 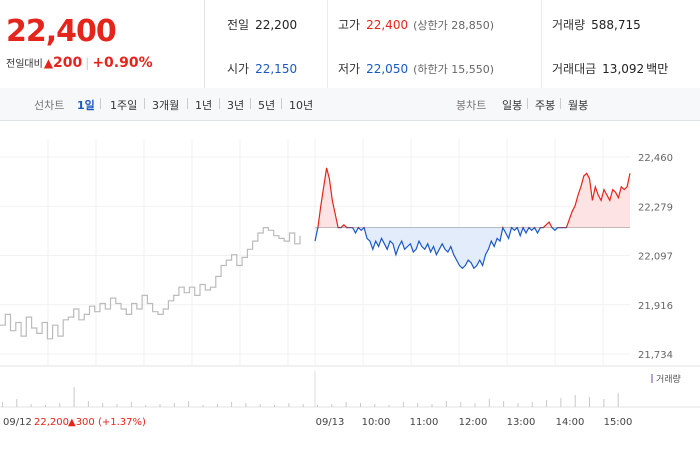 I want to click on current-price: 22,400, so click(x=61, y=31).